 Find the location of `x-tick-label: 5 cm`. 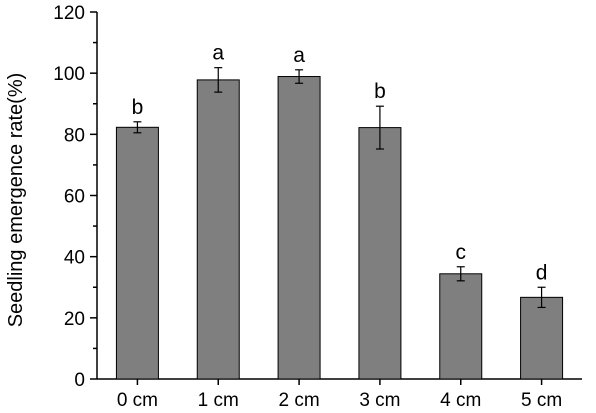

x-tick-label: 5 cm is located at coordinates (541, 400).